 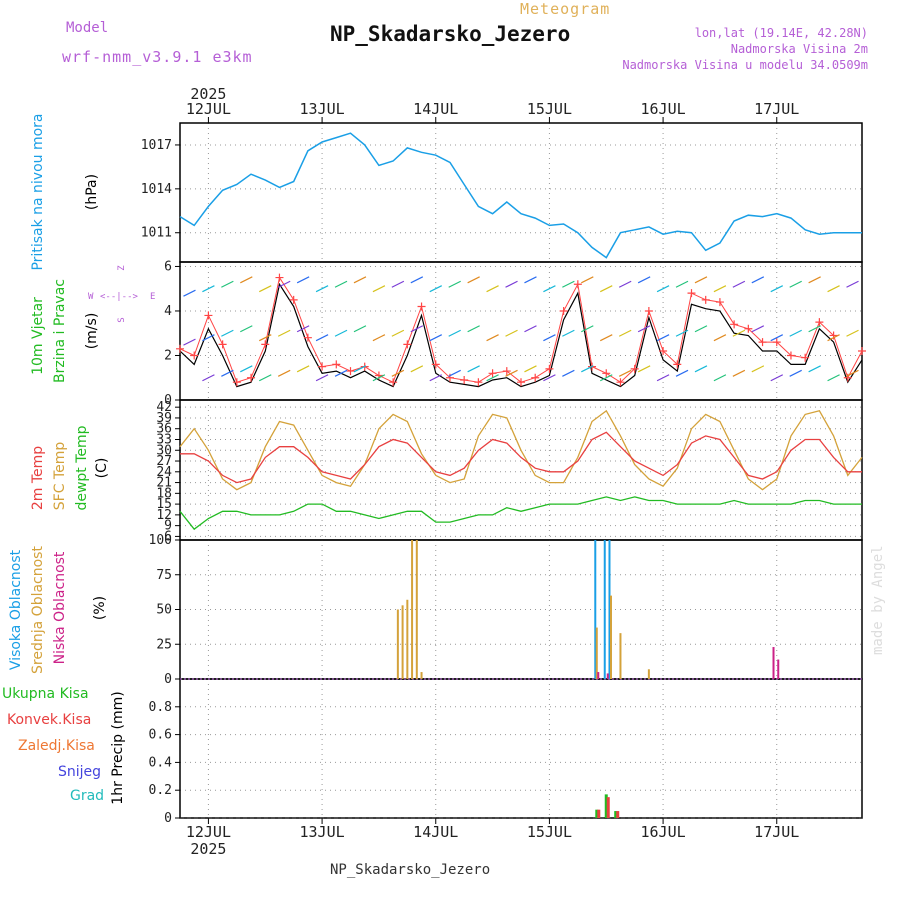 I want to click on precip-legend-item: Ukupna Kisa, so click(x=45, y=694).